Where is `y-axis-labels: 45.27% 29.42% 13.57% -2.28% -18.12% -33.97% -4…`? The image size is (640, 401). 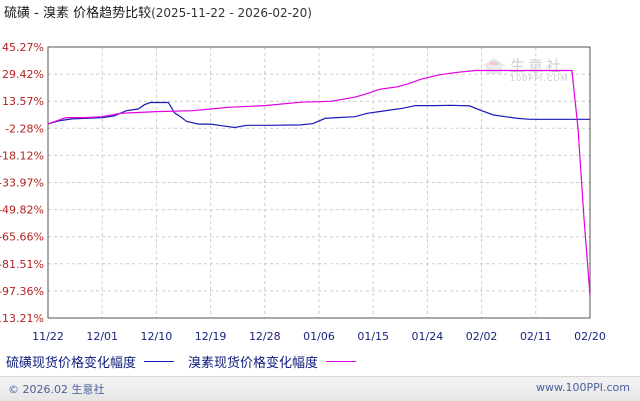 y-axis-labels: 45.27% 29.42% 13.57% -2.28% -18.12% -33.97% -4… is located at coordinates (22, 183).